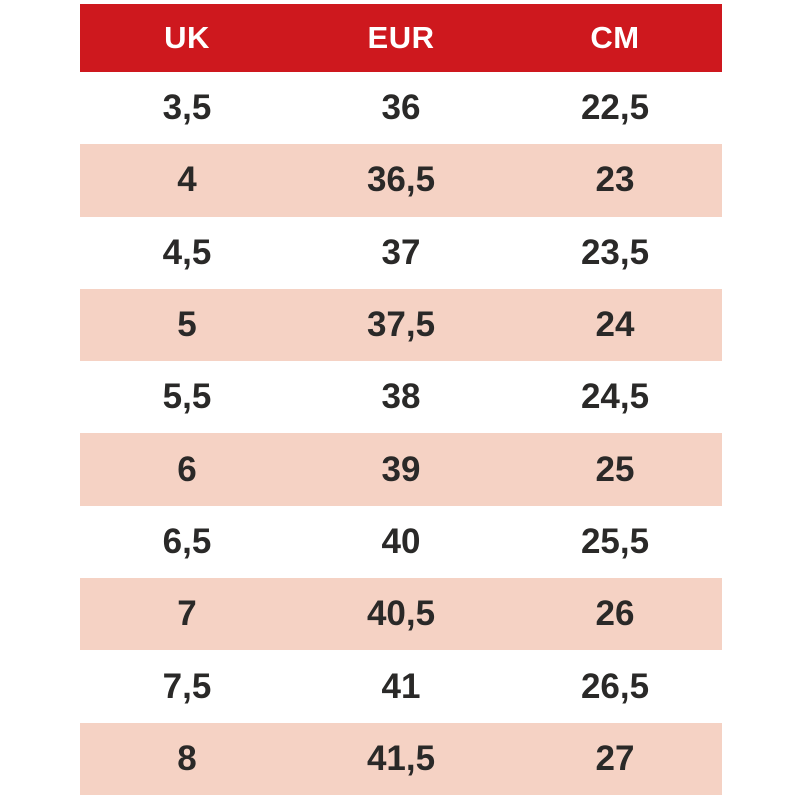 The height and width of the screenshot is (800, 800). Describe the element at coordinates (187, 758) in the screenshot. I see `table-cell: 8` at that location.